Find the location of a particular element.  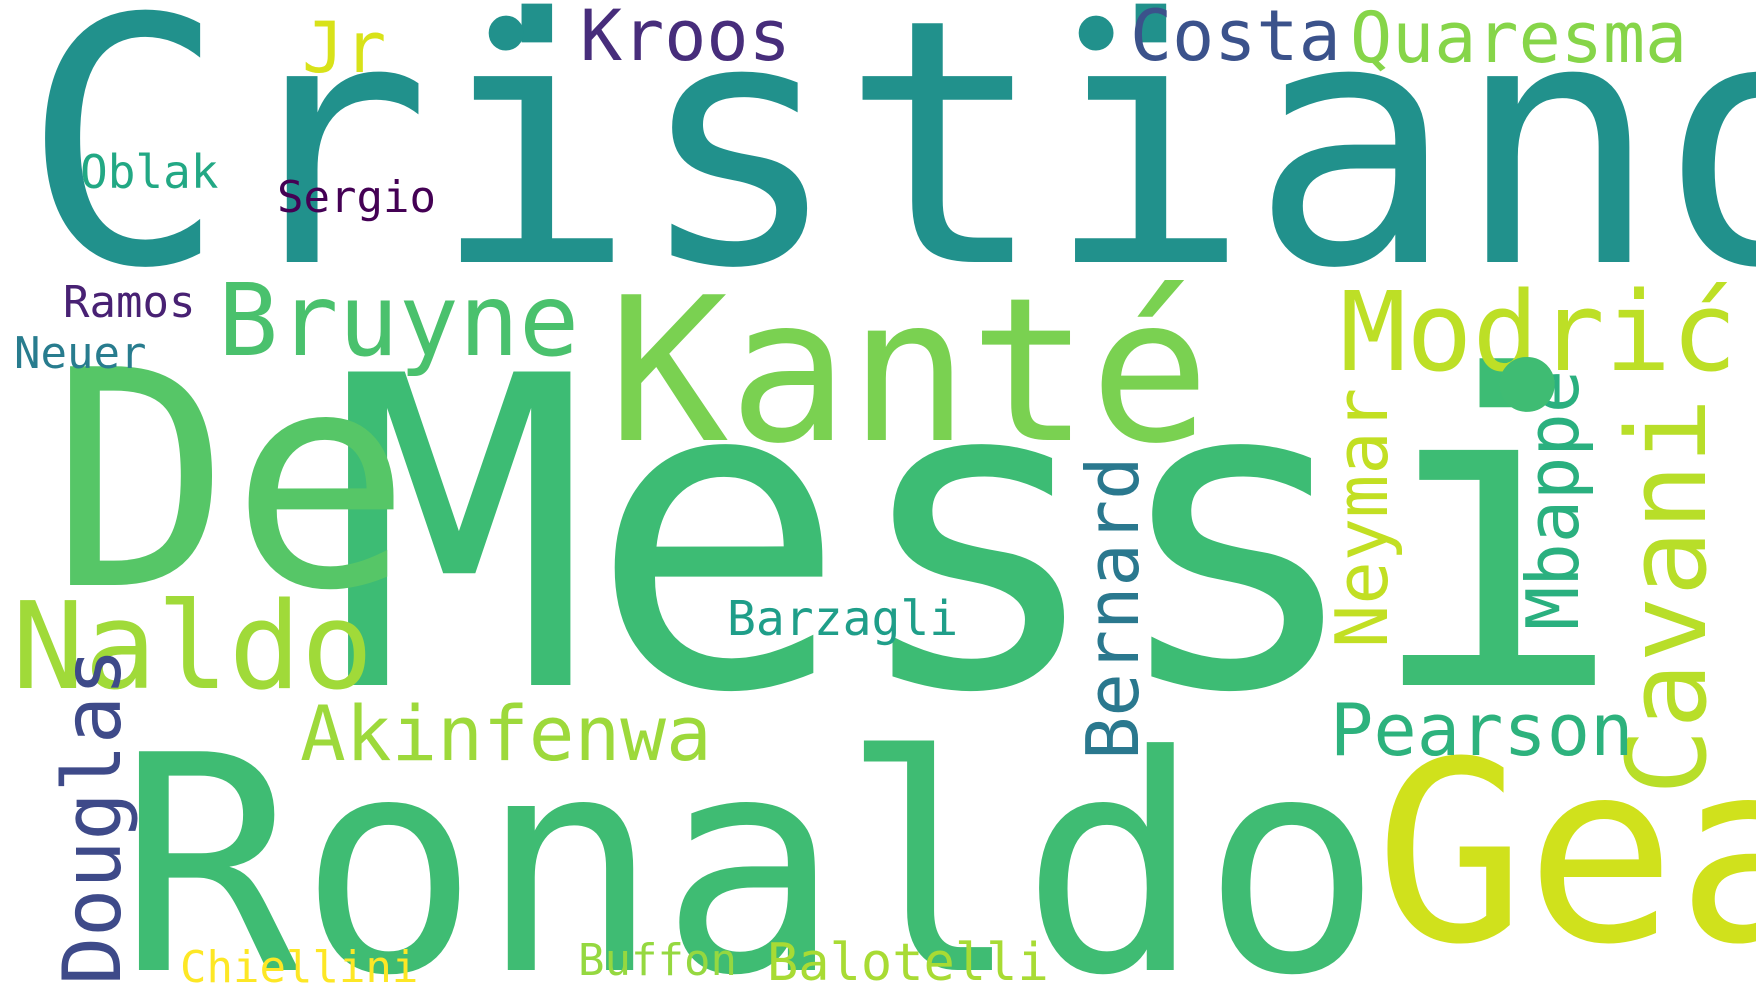

word-mbappé: Mbappé is located at coordinates (1553, 500).